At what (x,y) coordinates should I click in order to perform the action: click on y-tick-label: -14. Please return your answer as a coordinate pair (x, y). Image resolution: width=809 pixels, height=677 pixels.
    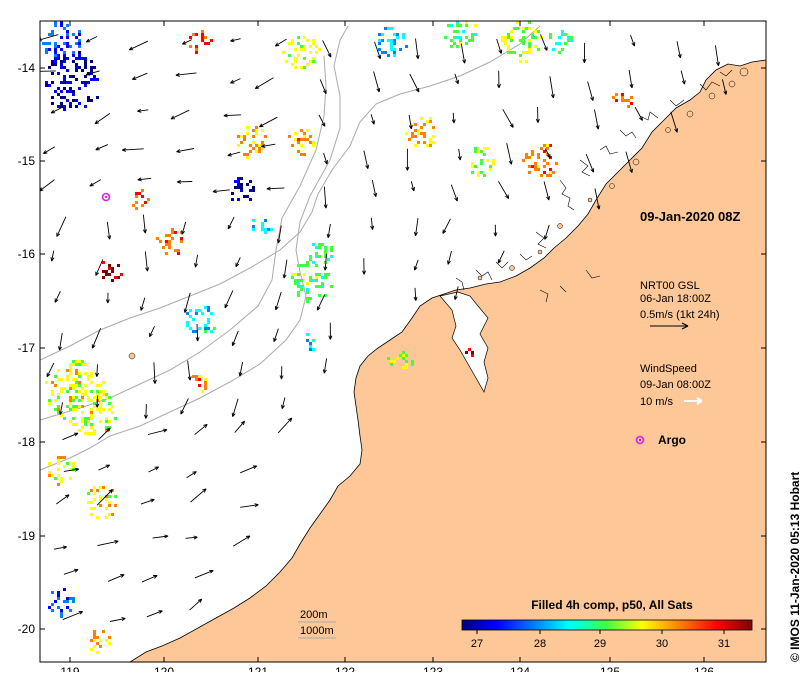
    Looking at the image, I should click on (27, 68).